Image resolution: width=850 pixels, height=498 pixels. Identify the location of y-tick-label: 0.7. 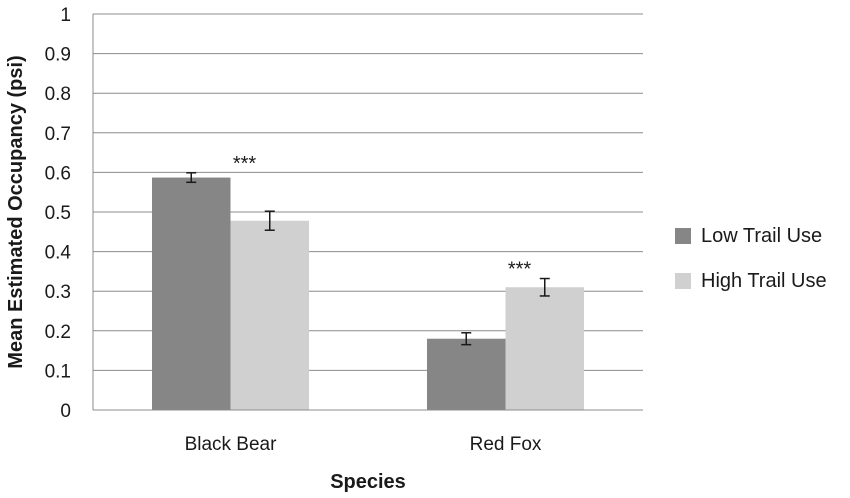
(58, 134).